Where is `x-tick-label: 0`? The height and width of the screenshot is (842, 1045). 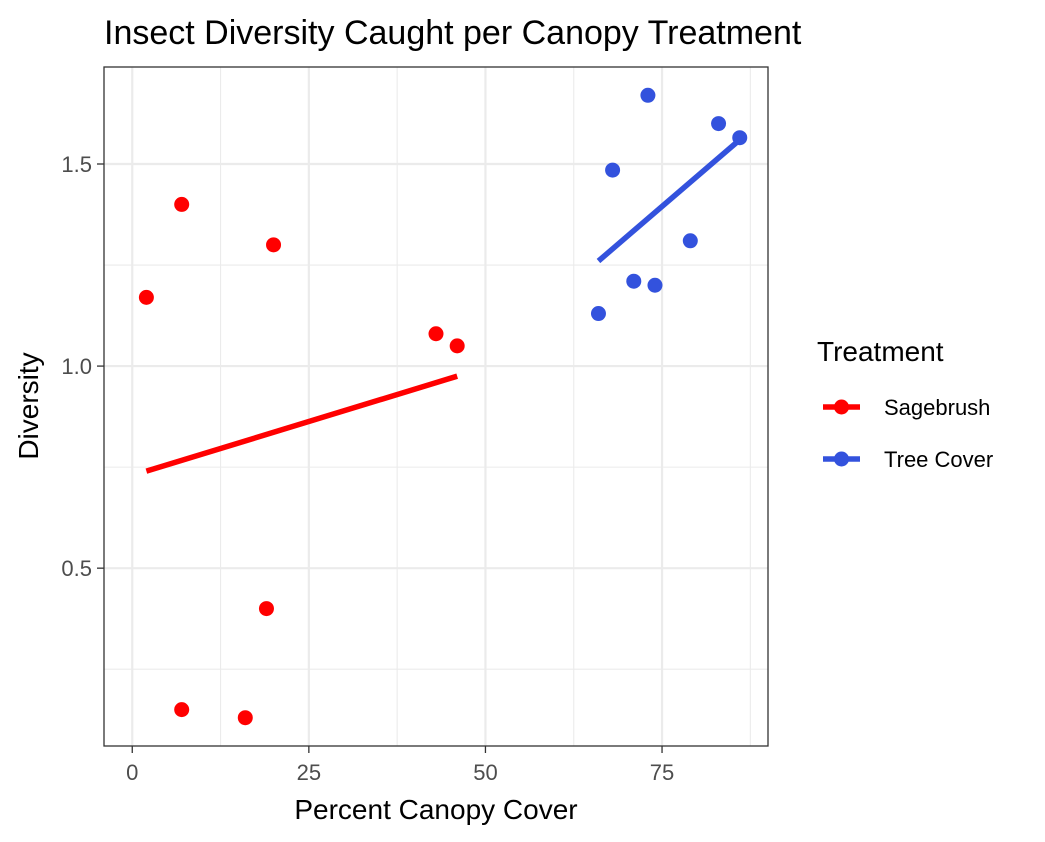
x-tick-label: 0 is located at coordinates (132, 772).